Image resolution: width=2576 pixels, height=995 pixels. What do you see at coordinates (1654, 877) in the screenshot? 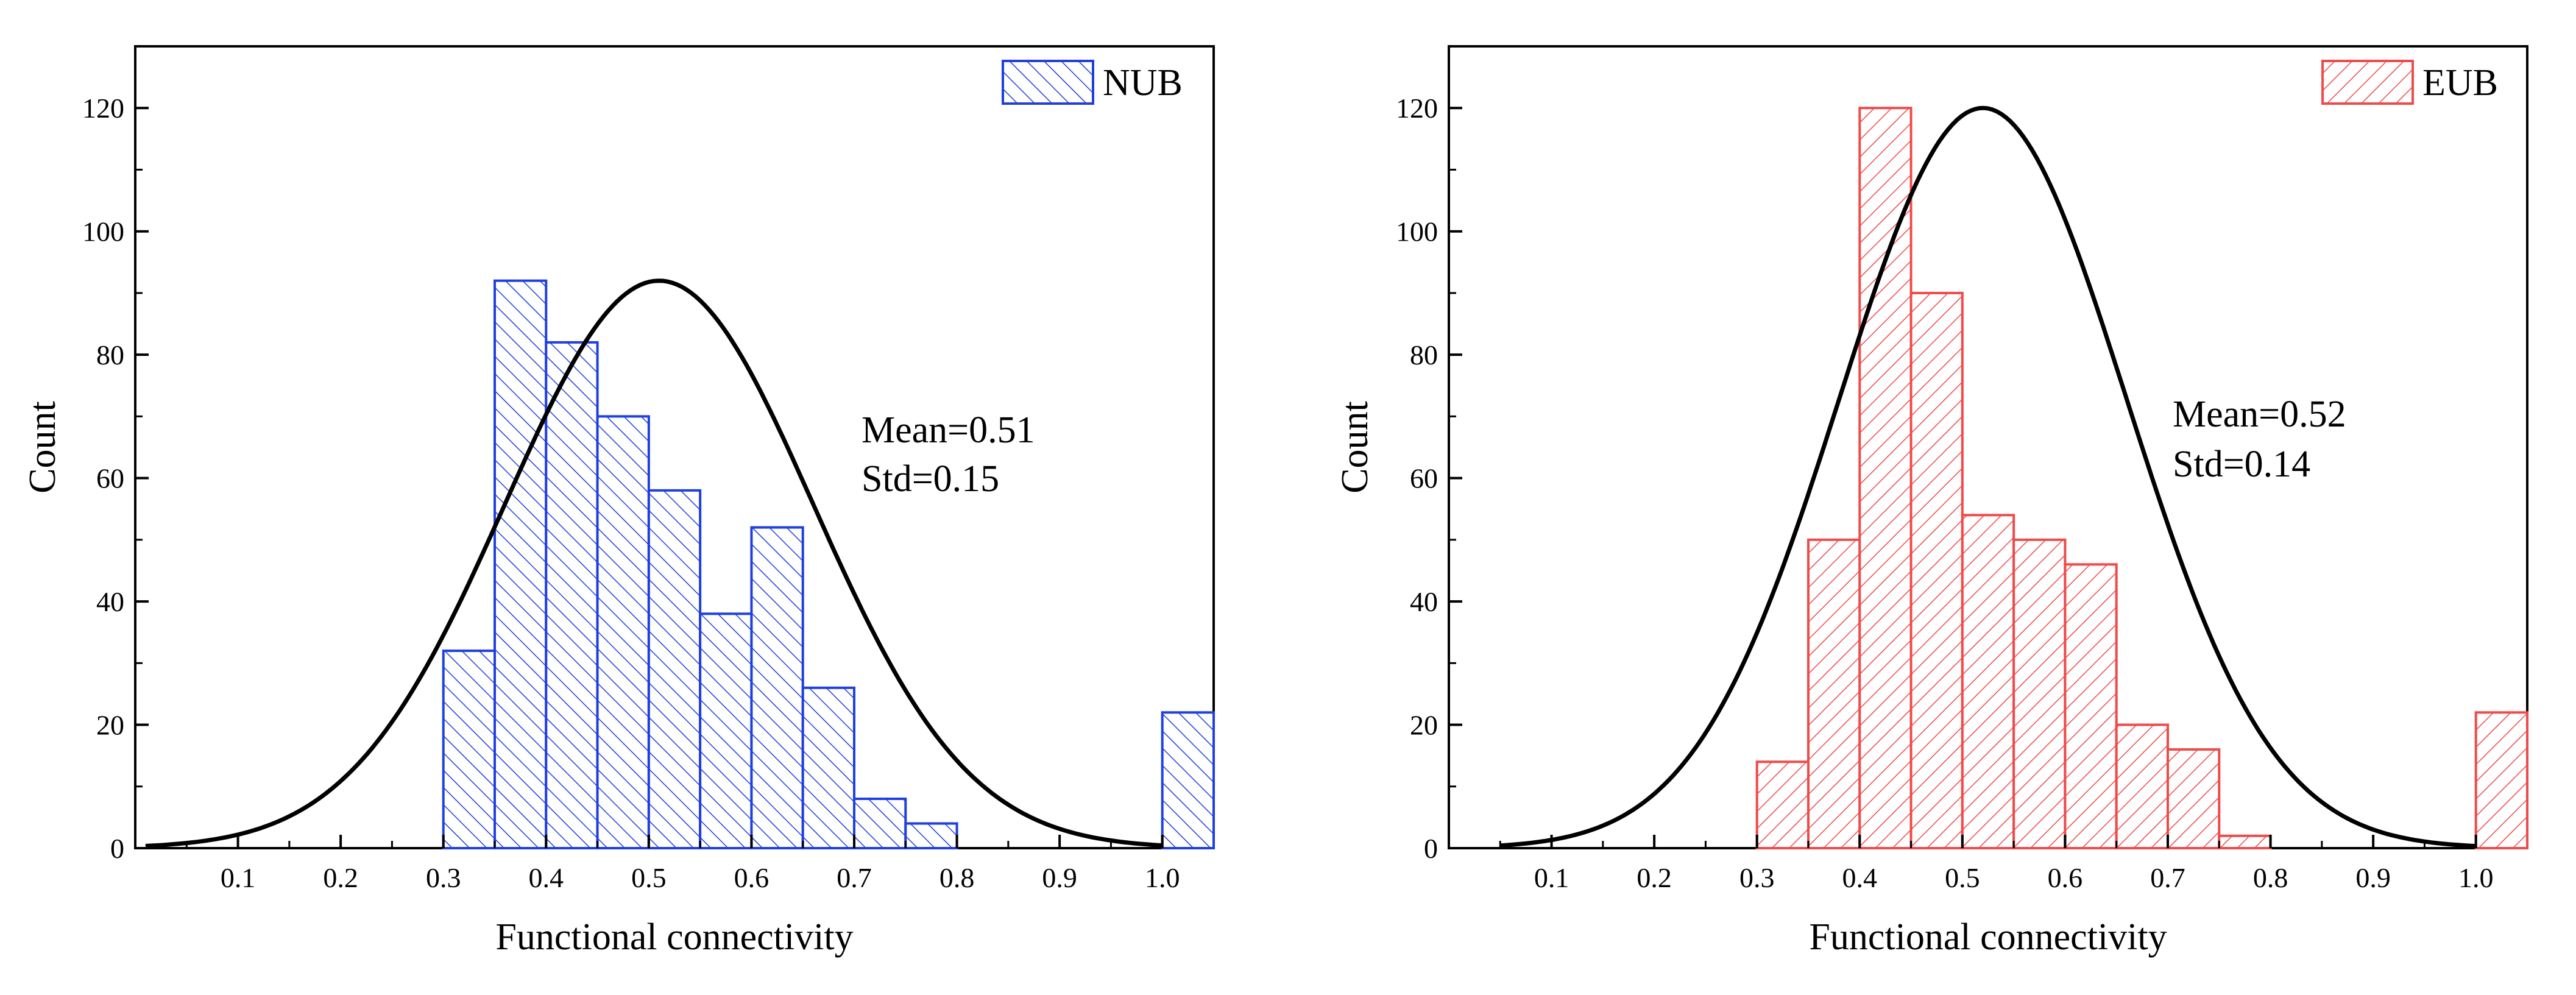
I see `right-x-tick-label: 0.2` at bounding box center [1654, 877].